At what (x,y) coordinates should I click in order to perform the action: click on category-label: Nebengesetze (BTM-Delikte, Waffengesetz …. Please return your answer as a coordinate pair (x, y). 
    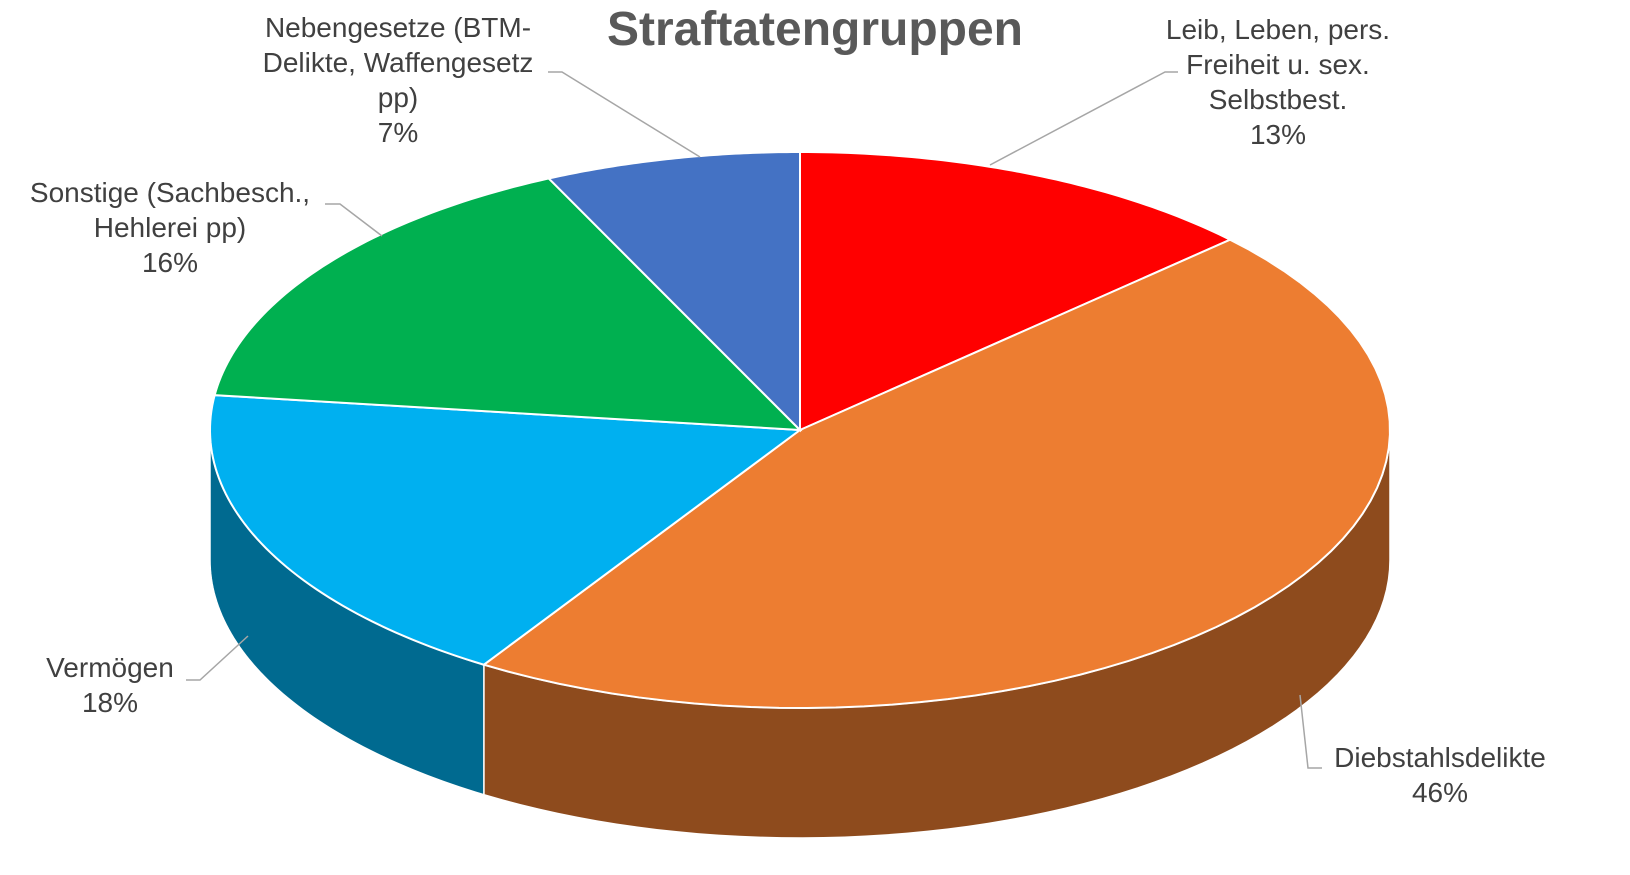
    Looking at the image, I should click on (398, 62).